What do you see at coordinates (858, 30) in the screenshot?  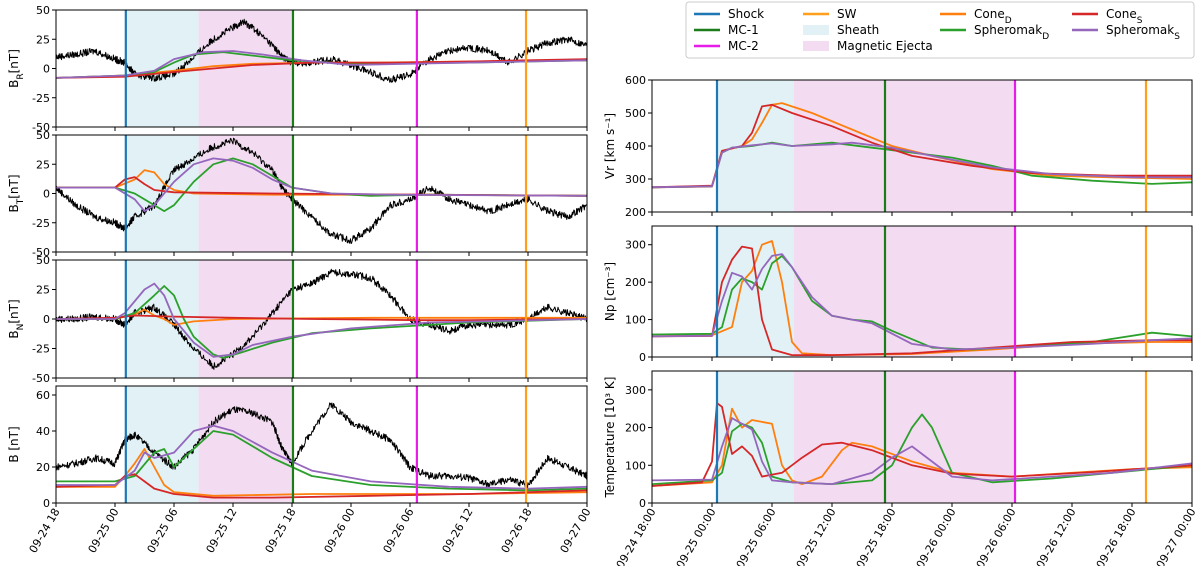 I see `legend-label: Sheath` at bounding box center [858, 30].